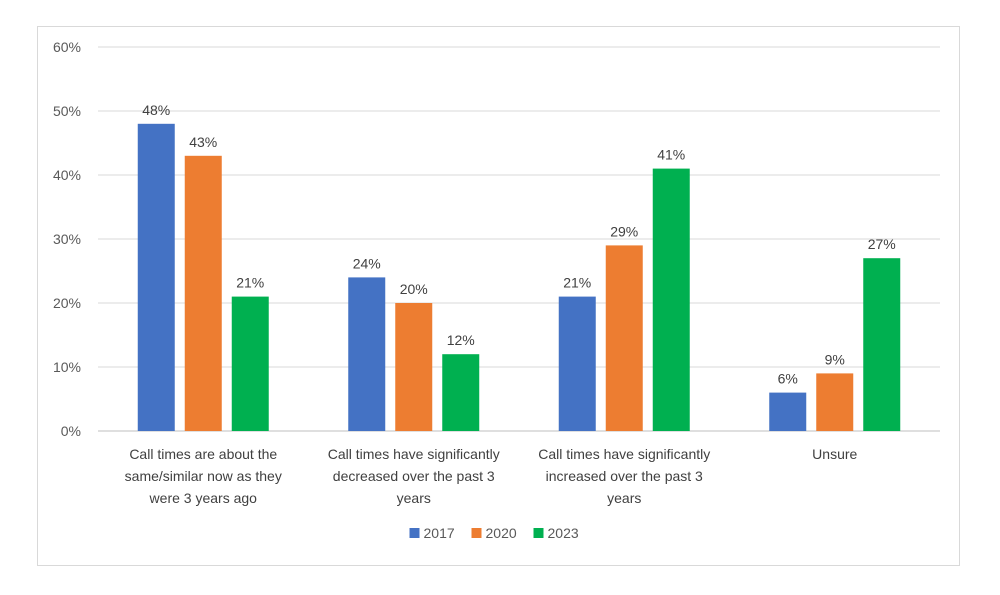 This screenshot has width=1000, height=595. I want to click on data-label: 20%, so click(414, 289).